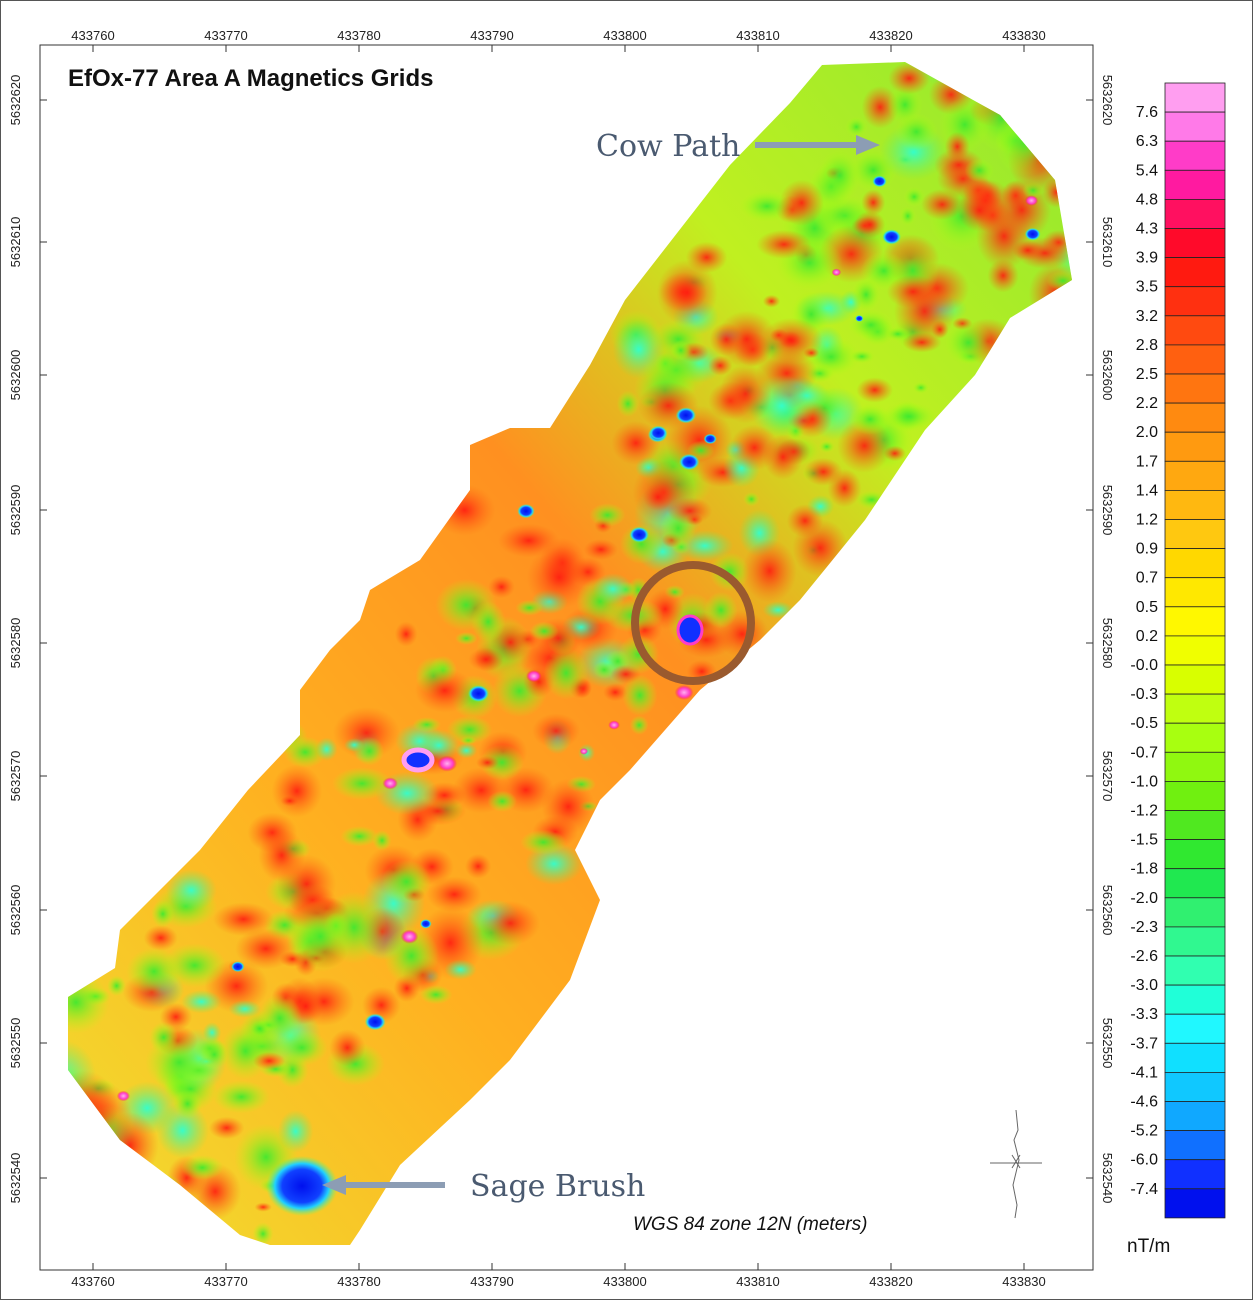  I want to click on easting-label-bottom: 433790, so click(491, 1281).